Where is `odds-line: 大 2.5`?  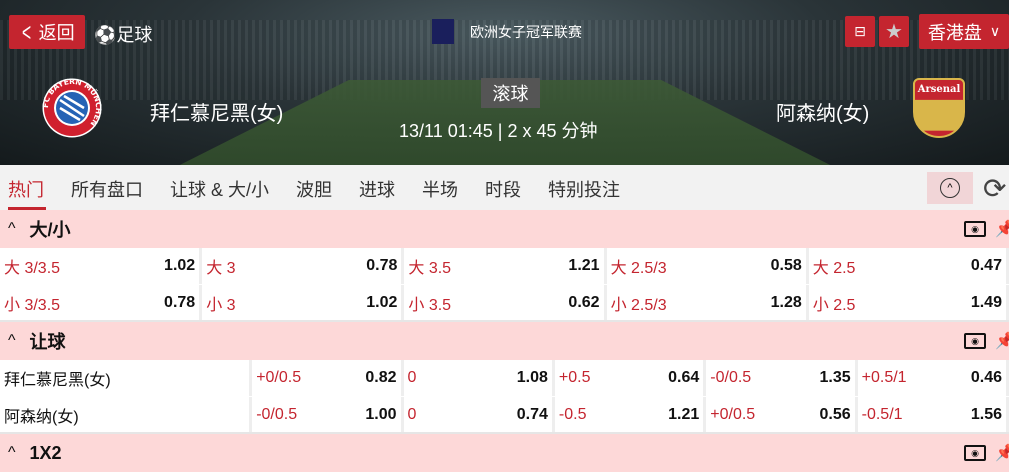 odds-line: 大 2.5 is located at coordinates (834, 268).